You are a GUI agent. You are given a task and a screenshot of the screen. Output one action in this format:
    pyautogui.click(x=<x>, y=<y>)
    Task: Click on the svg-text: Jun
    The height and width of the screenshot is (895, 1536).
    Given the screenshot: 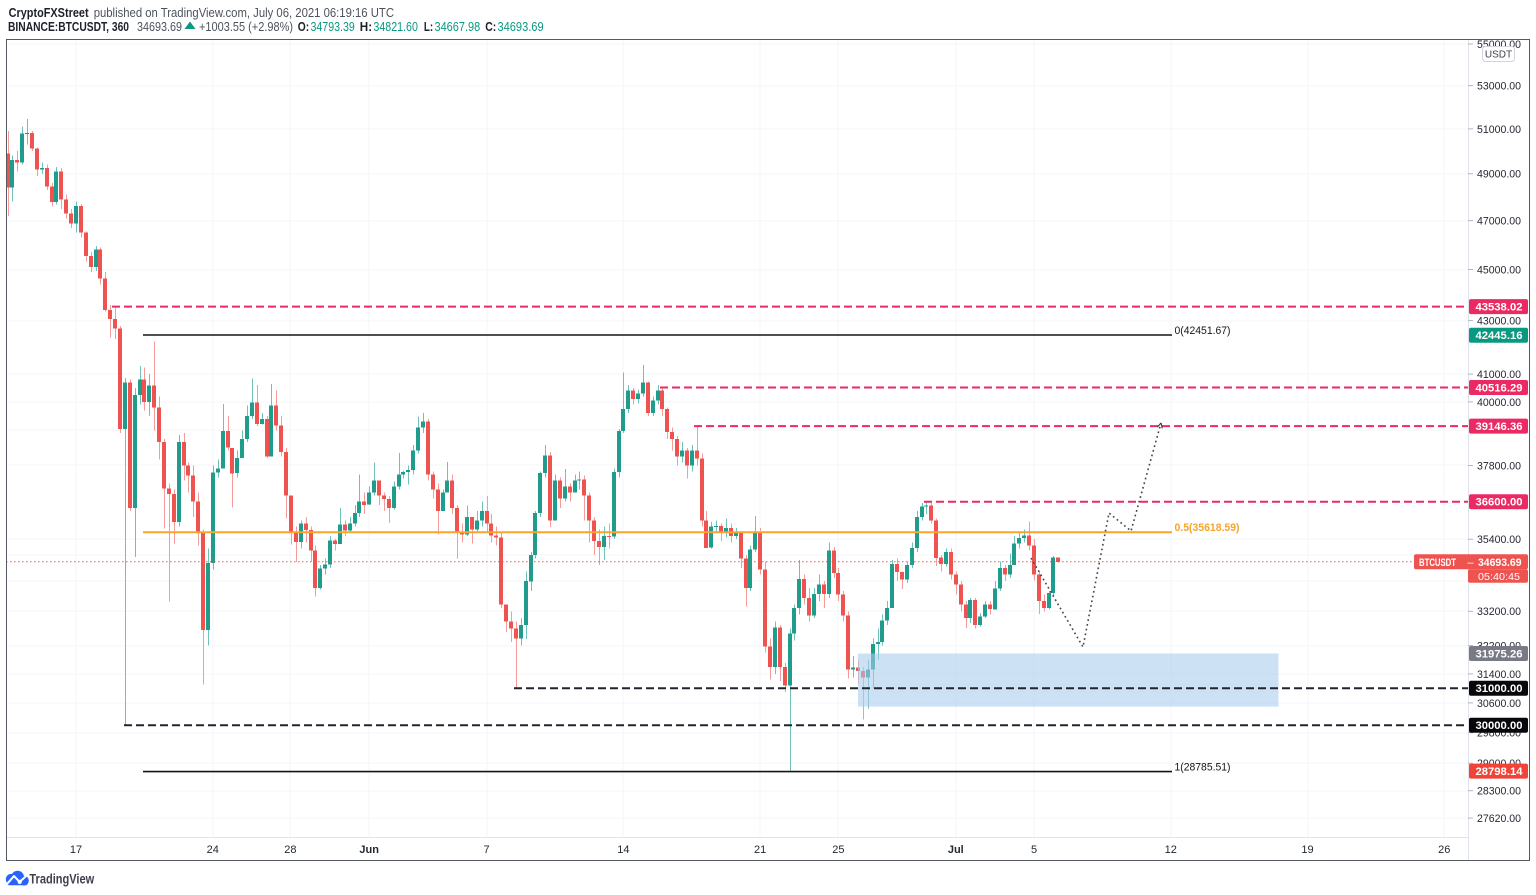 What is the action you would take?
    pyautogui.click(x=369, y=850)
    